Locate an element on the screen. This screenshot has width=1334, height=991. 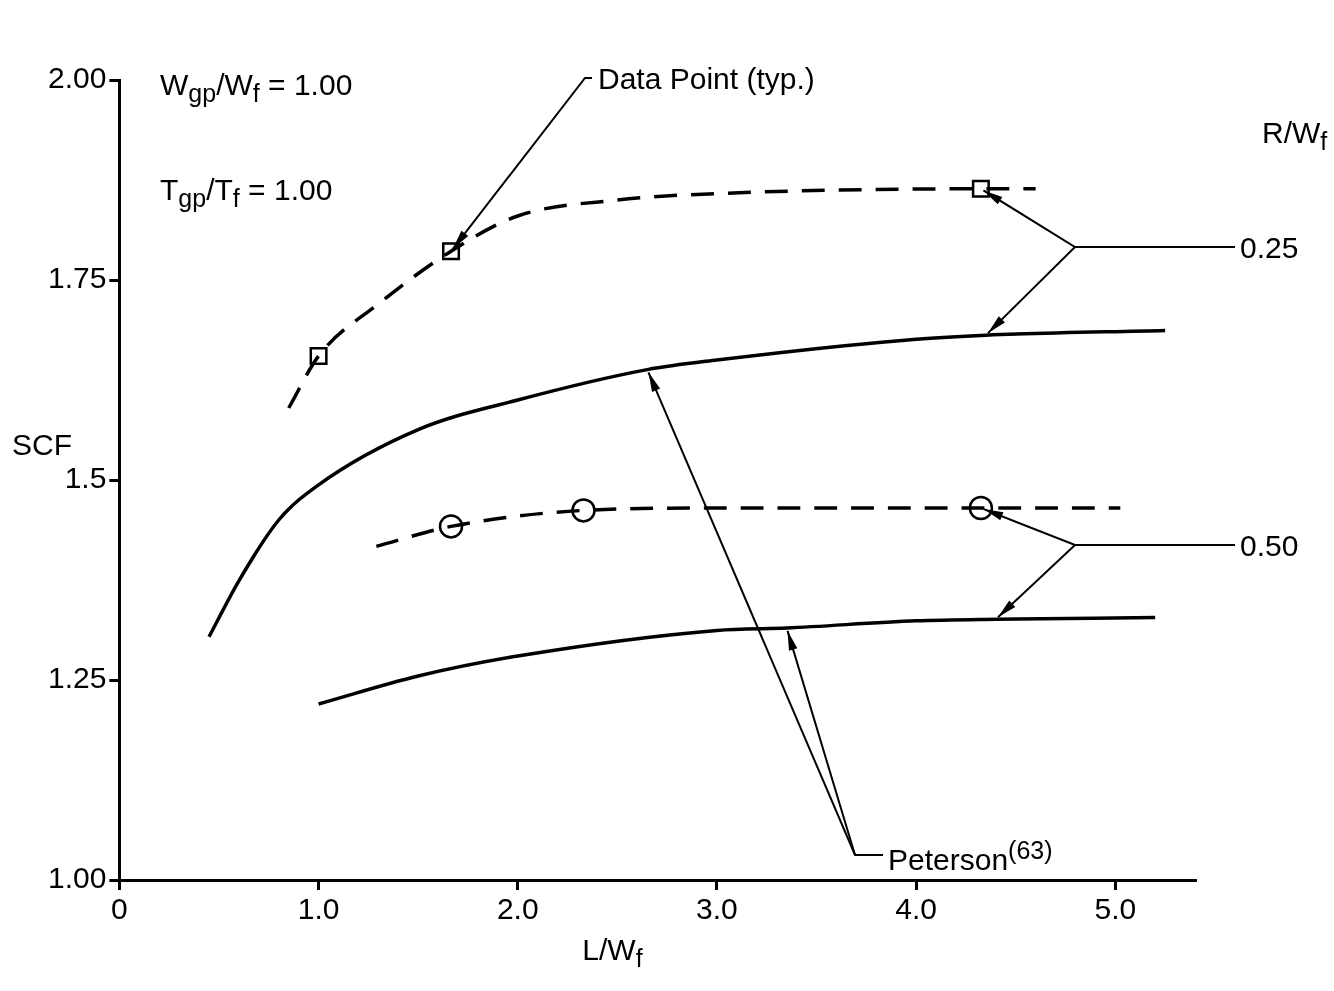
annotation: 0.25 is located at coordinates (1269, 247).